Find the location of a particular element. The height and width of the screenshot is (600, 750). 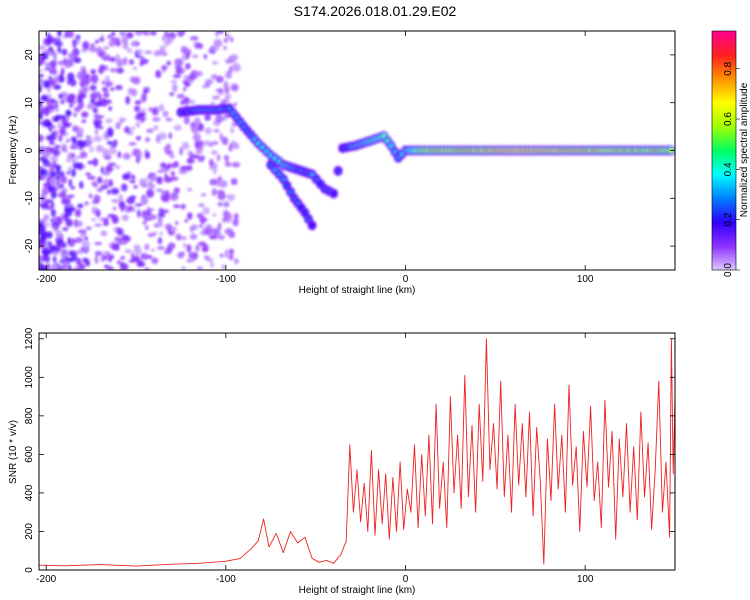

snr-ylabel: SNR (10 * v/v) is located at coordinates (13, 452).